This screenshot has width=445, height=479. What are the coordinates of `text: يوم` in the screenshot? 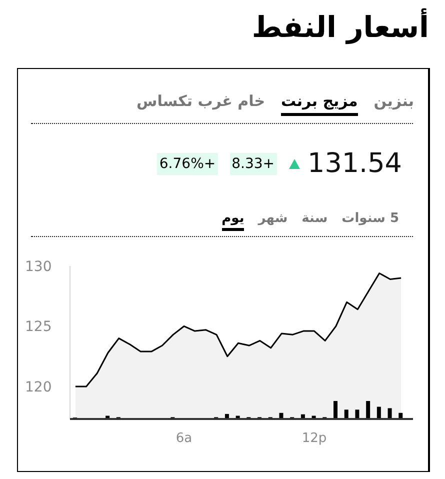 It's located at (233, 221).